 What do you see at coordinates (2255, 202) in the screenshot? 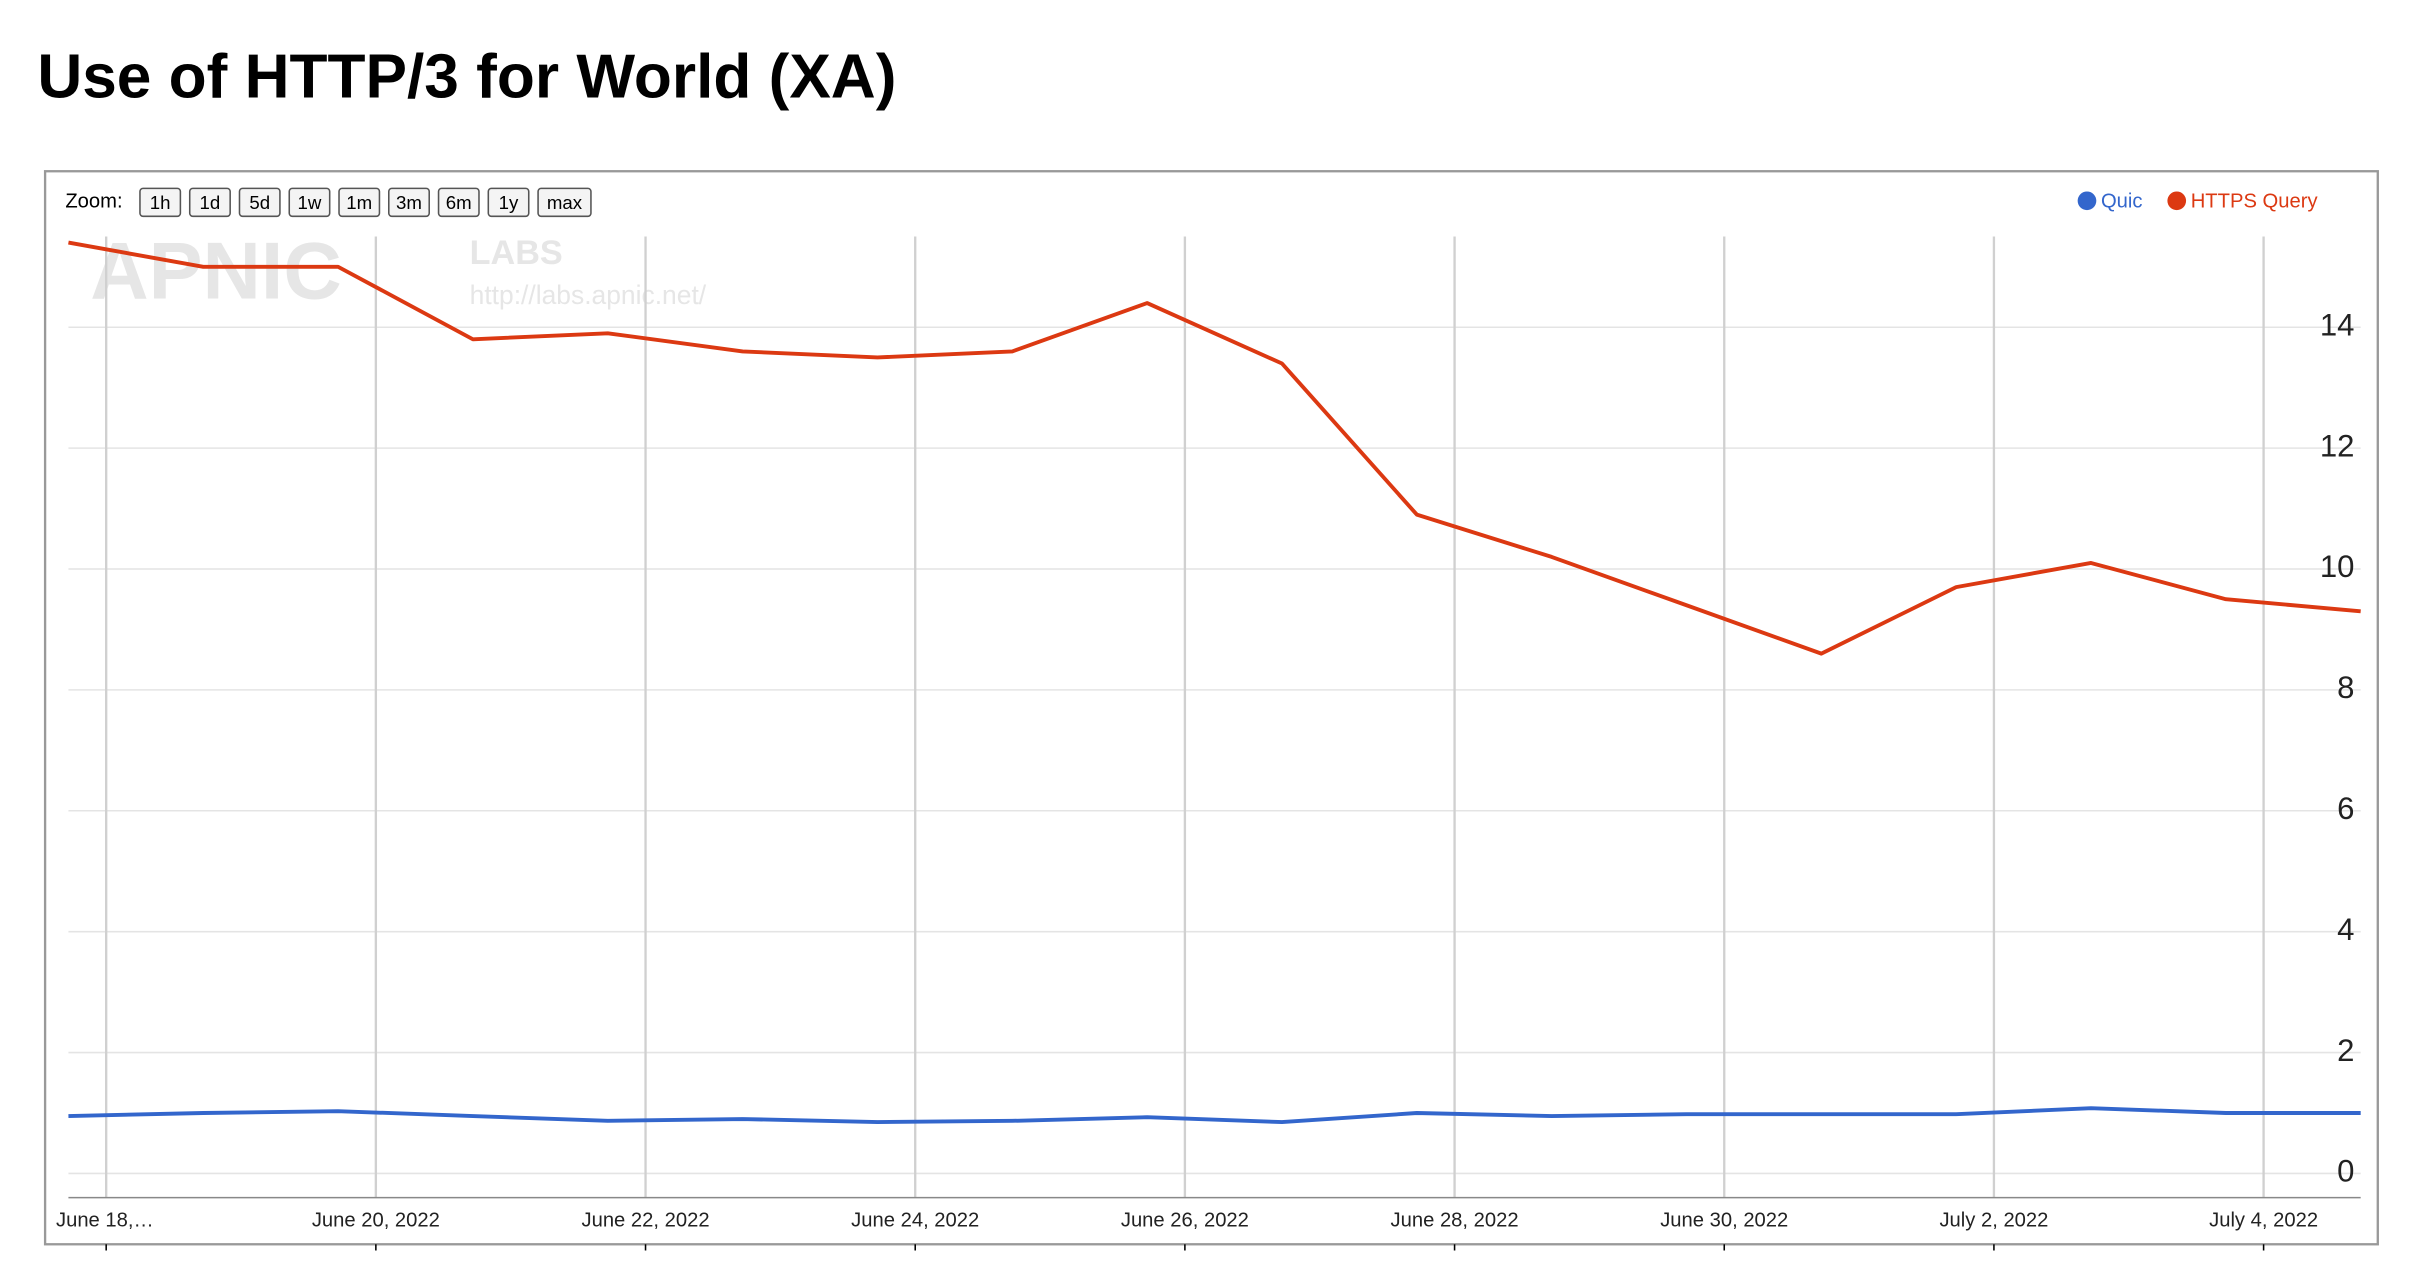
I see `legend-label: HTTPS Query` at bounding box center [2255, 202].